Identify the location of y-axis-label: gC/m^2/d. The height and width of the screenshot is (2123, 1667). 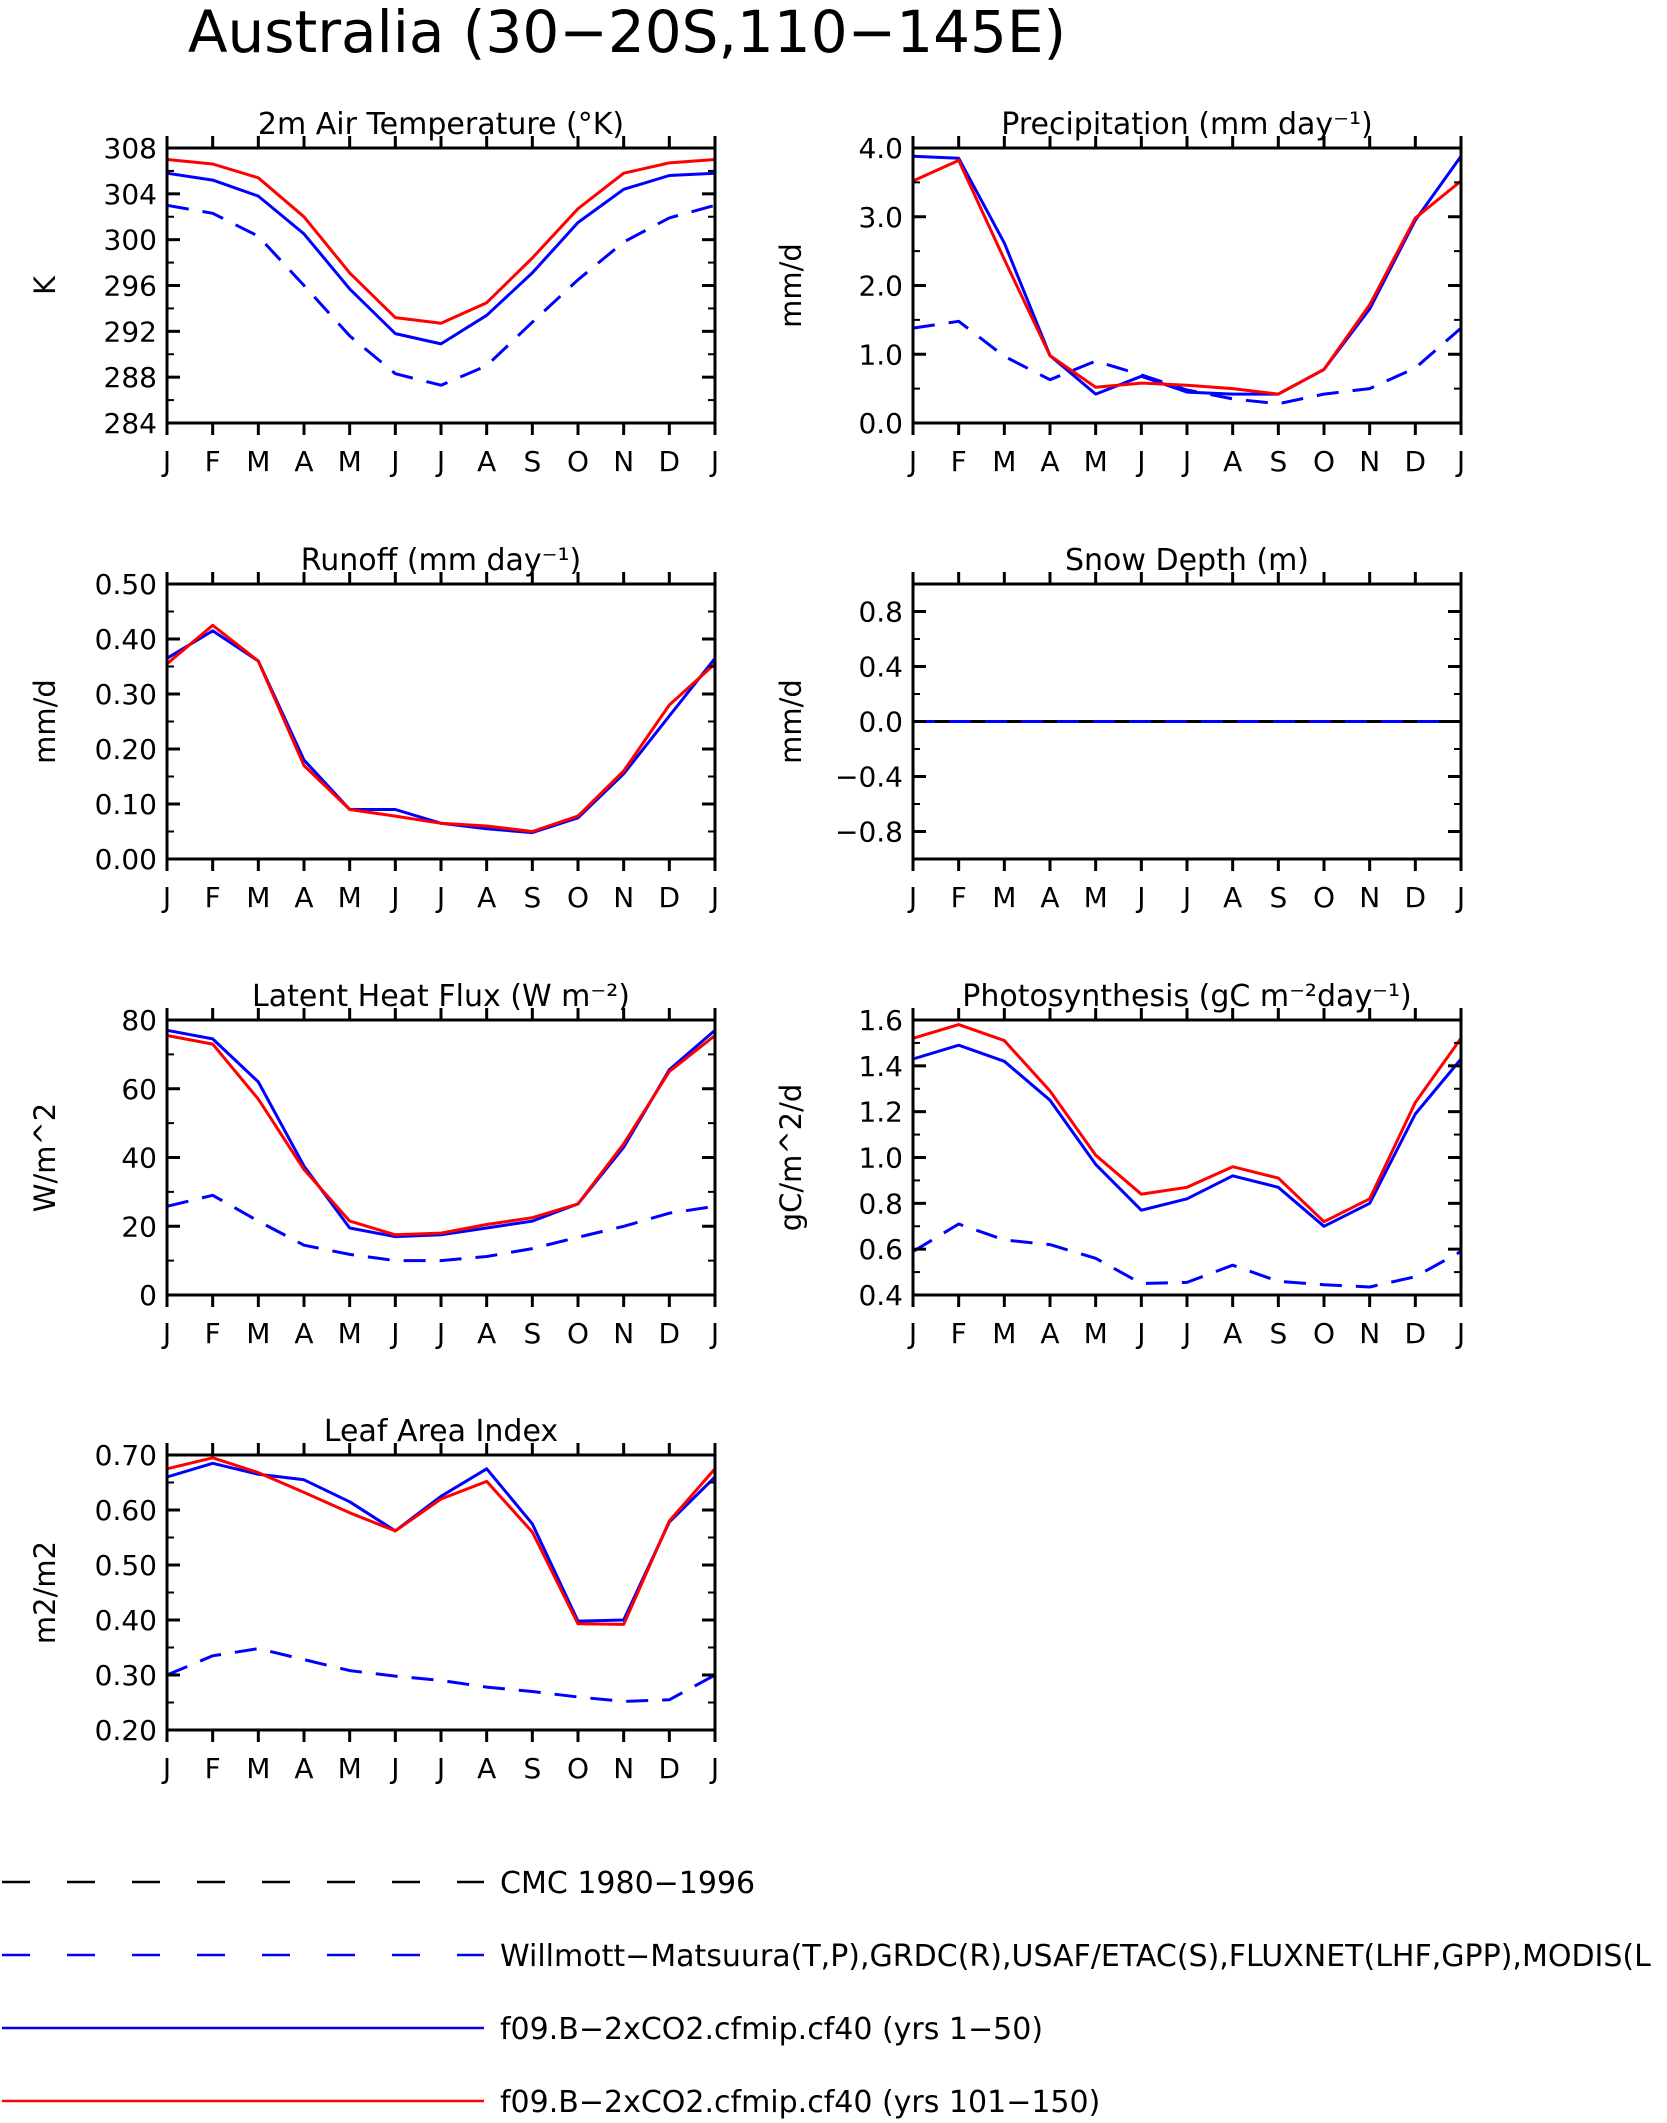
(791, 1158).